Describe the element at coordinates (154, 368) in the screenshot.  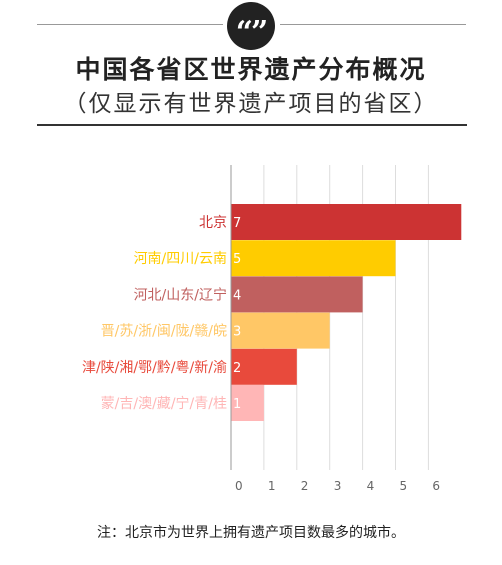
I see `category-label: 津/陕/湘/鄂/黔/粤/新/渝` at that location.